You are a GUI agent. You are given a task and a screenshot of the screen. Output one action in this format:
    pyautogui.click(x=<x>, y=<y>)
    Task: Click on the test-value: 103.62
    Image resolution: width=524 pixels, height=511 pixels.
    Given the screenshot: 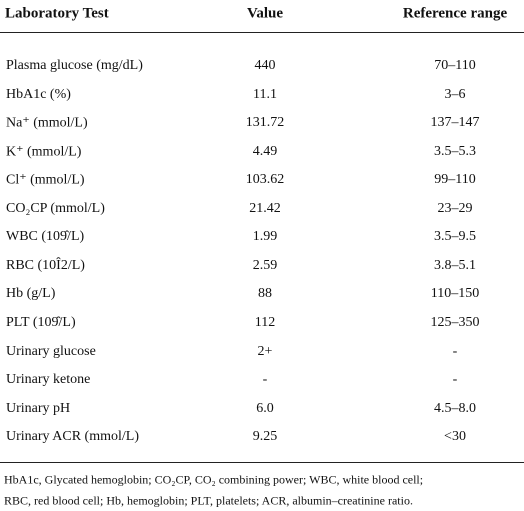 What is the action you would take?
    pyautogui.click(x=265, y=180)
    